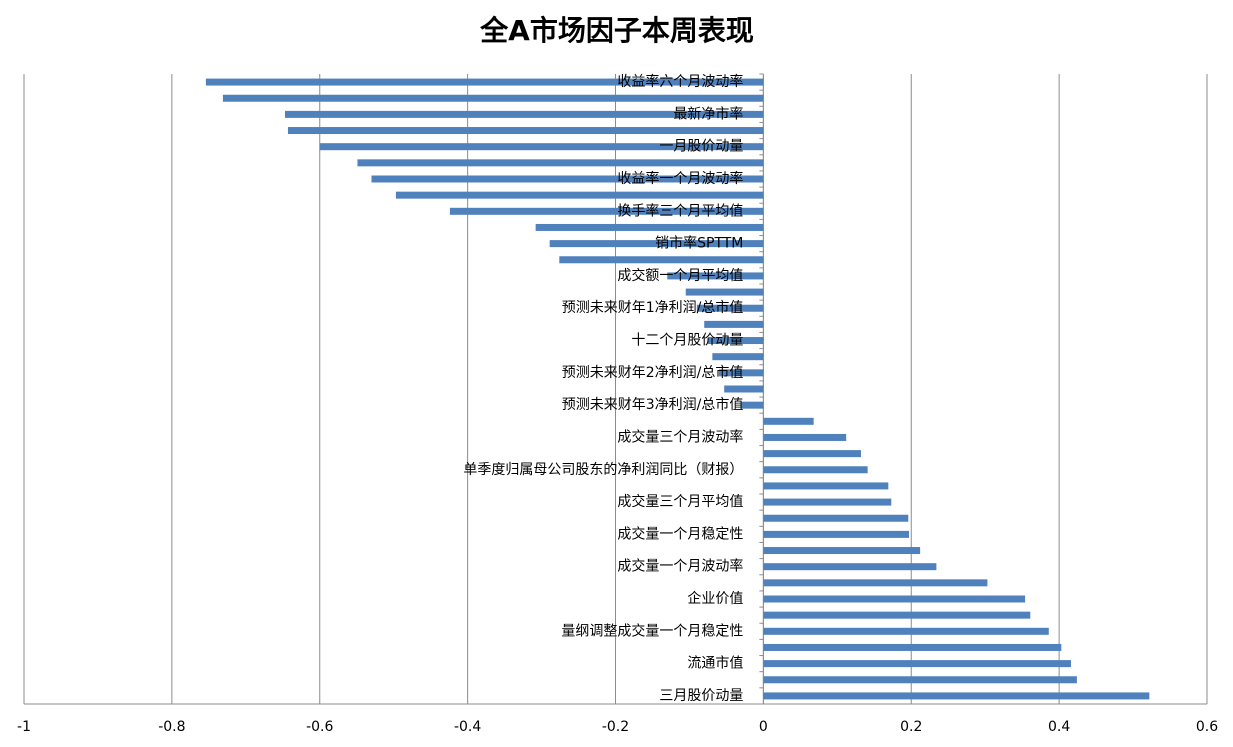 The image size is (1233, 747). I want to click on x-tick-label: -1, so click(24, 727).